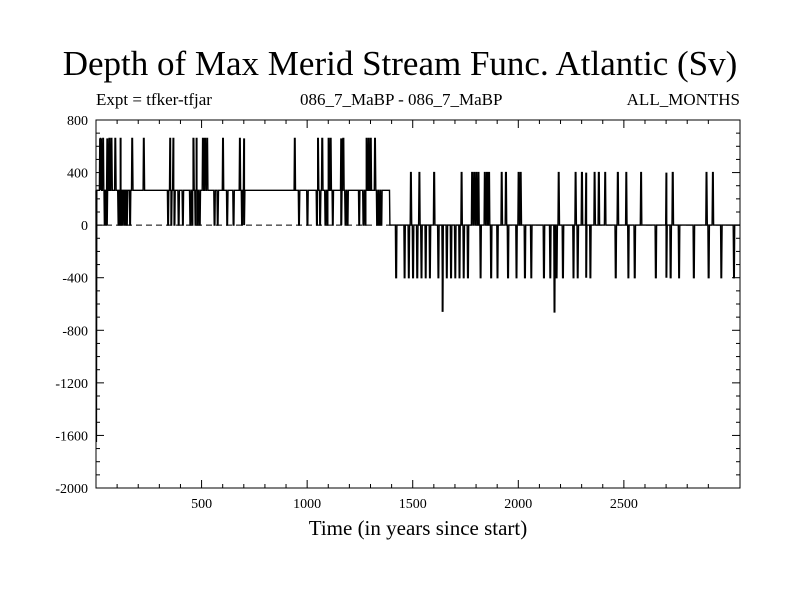 The image size is (800, 600). What do you see at coordinates (71, 489) in the screenshot?
I see `y-tick-label: -2000` at bounding box center [71, 489].